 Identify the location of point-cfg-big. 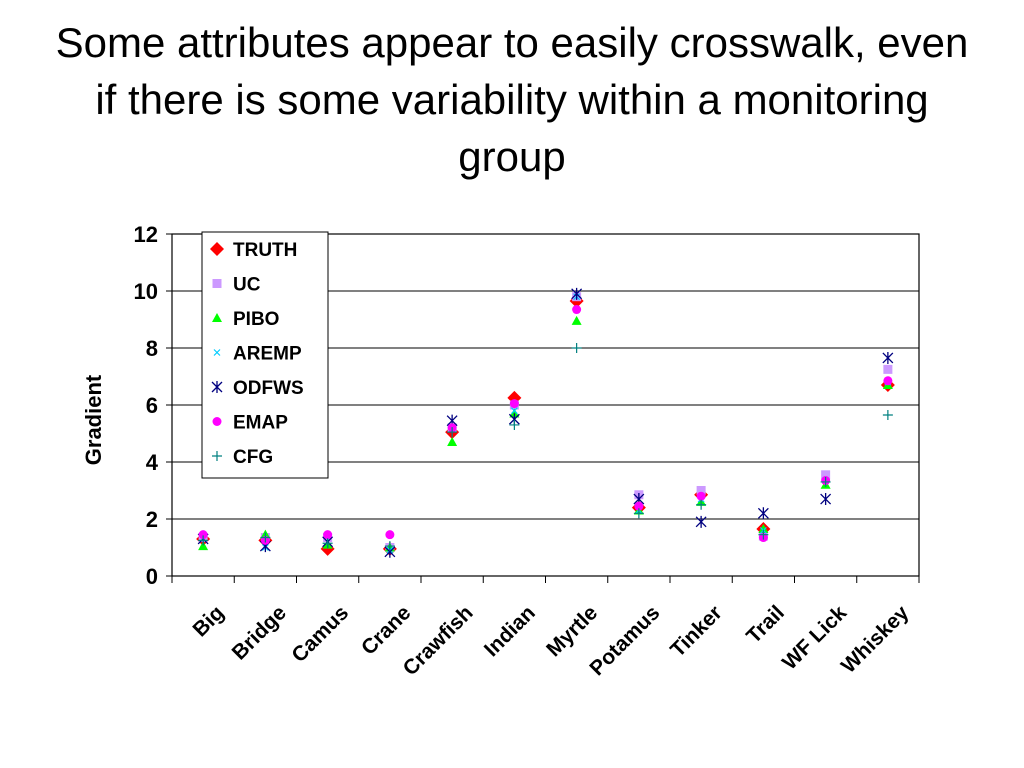
(203, 540).